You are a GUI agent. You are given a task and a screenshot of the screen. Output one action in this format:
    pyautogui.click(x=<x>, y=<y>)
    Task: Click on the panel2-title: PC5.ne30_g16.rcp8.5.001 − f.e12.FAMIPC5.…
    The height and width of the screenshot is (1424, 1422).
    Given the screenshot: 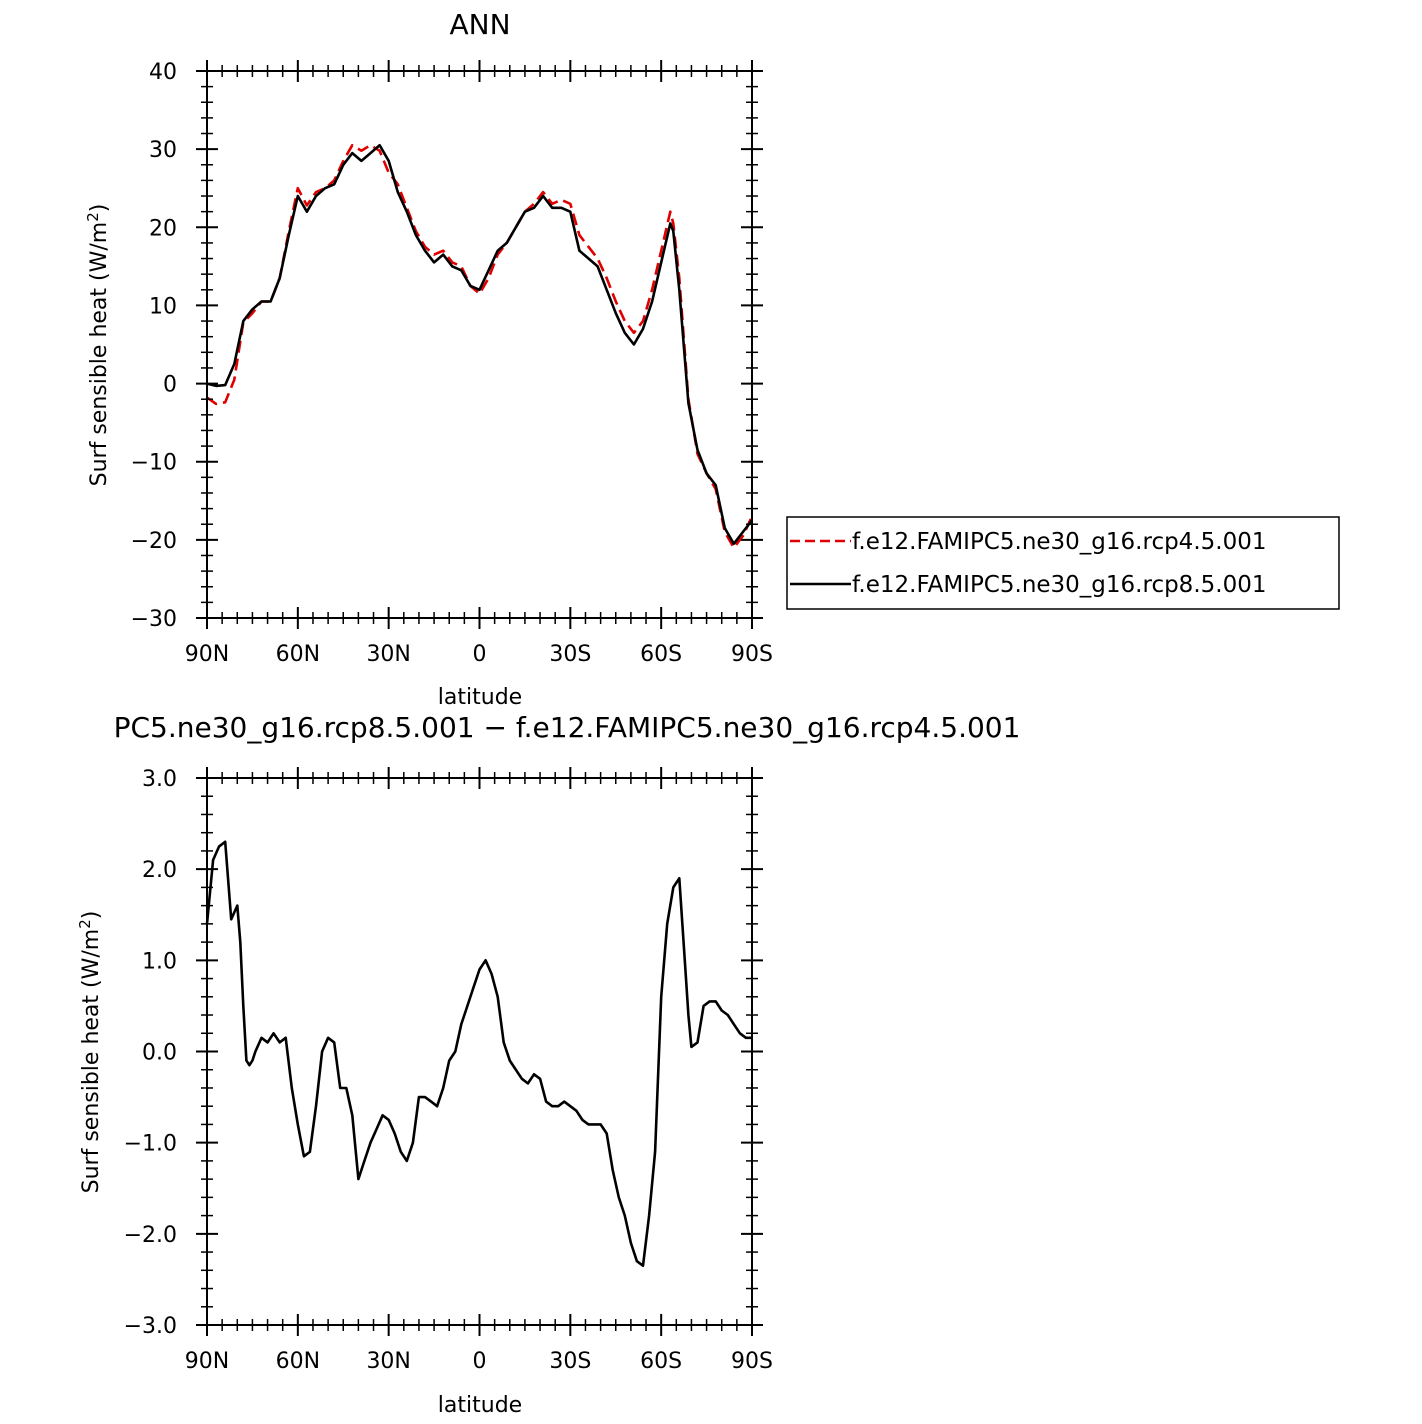 What is the action you would take?
    pyautogui.click(x=567, y=727)
    